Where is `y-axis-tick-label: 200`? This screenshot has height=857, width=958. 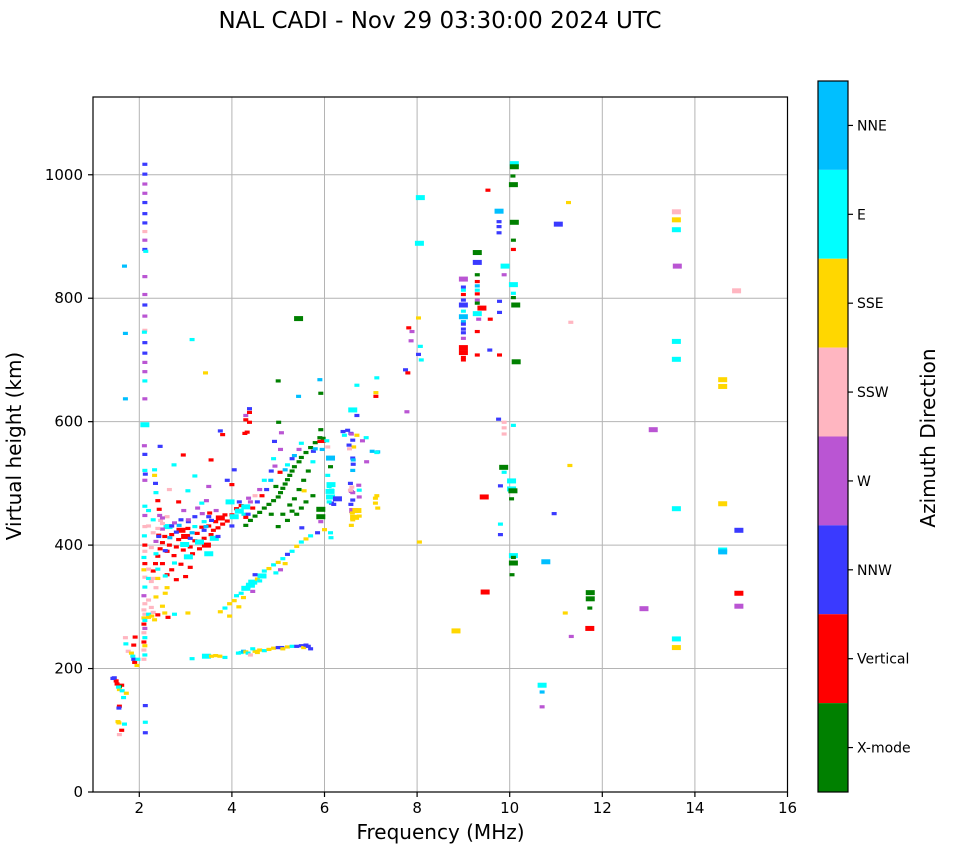
y-axis-tick-label: 200 is located at coordinates (68, 669).